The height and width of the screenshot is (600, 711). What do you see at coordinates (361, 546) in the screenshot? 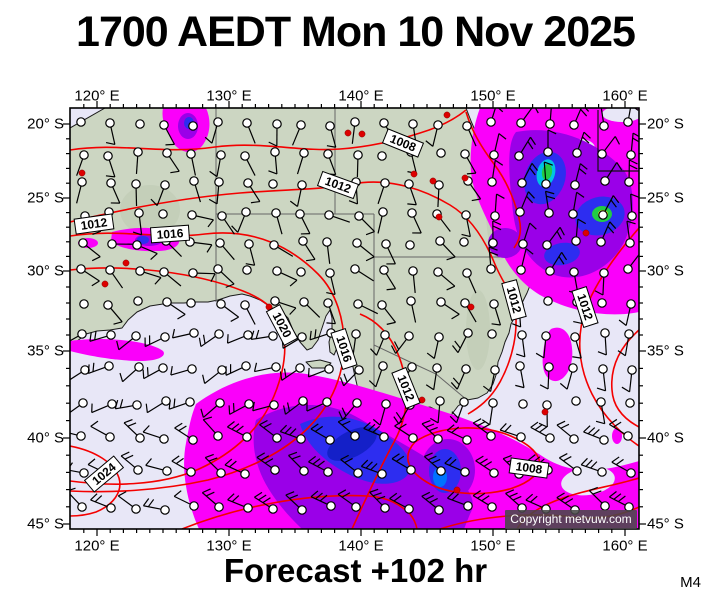
I see `longitude-label-bottom: 140° E` at bounding box center [361, 546].